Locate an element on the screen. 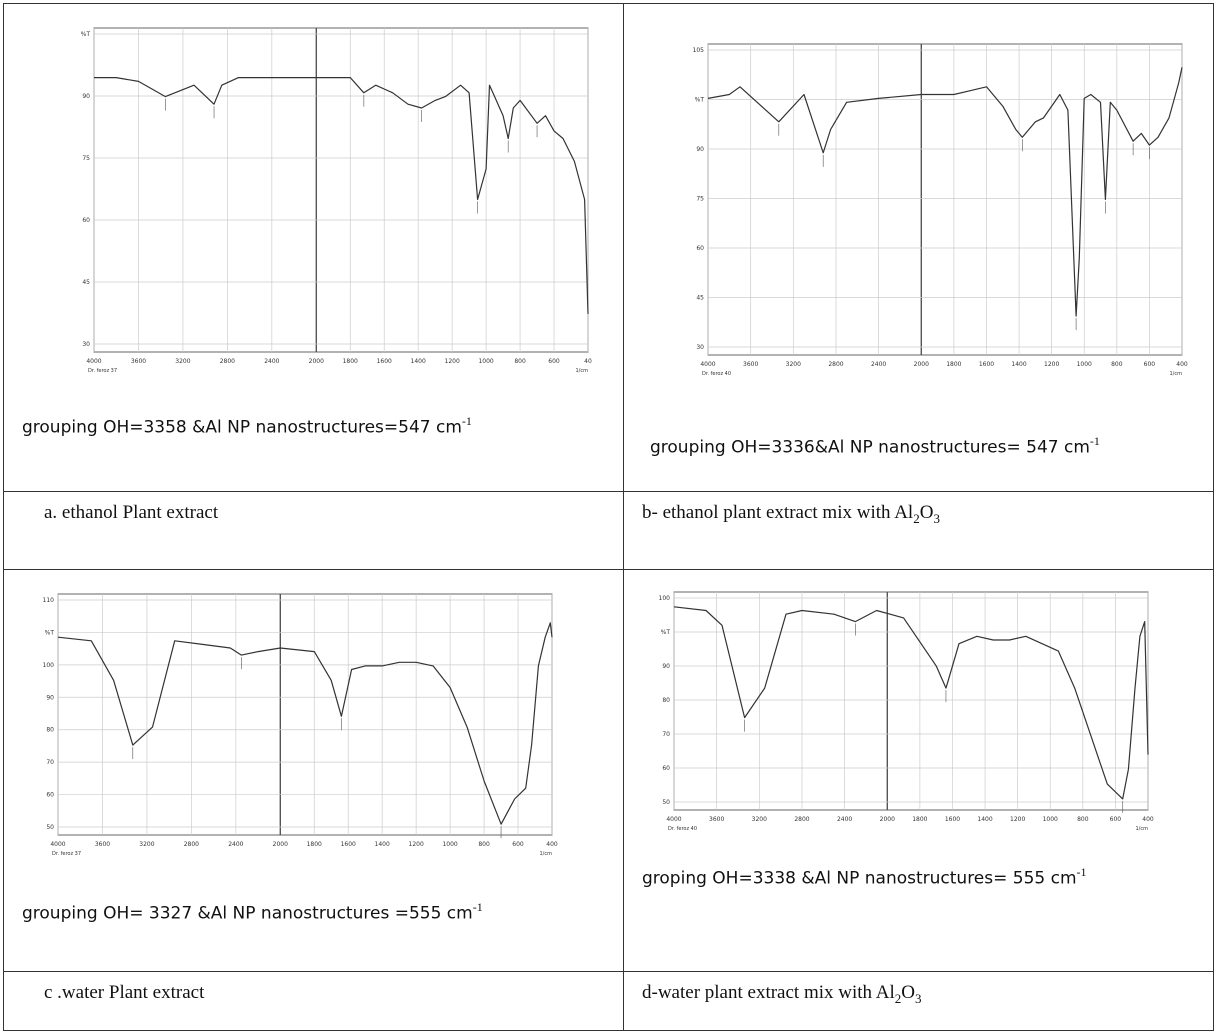 This screenshot has height=1035, width=1217. label-d-cell: d-water plant extract mix with Al2O3 is located at coordinates (918, 1001).